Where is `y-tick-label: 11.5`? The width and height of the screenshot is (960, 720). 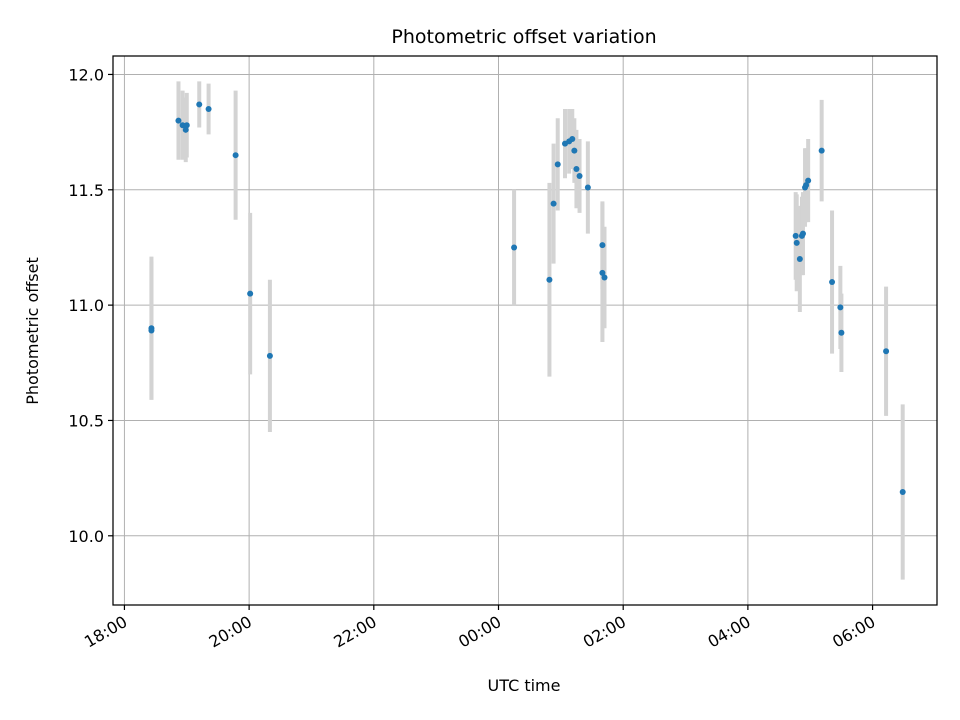
y-tick-label: 11.5 is located at coordinates (86, 190).